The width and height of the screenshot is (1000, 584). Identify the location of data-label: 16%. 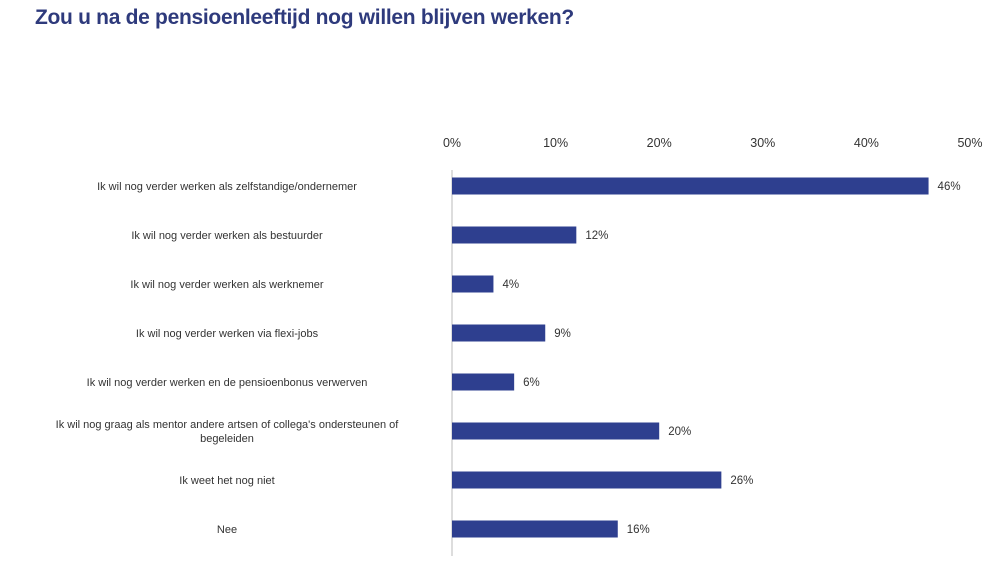
(638, 530).